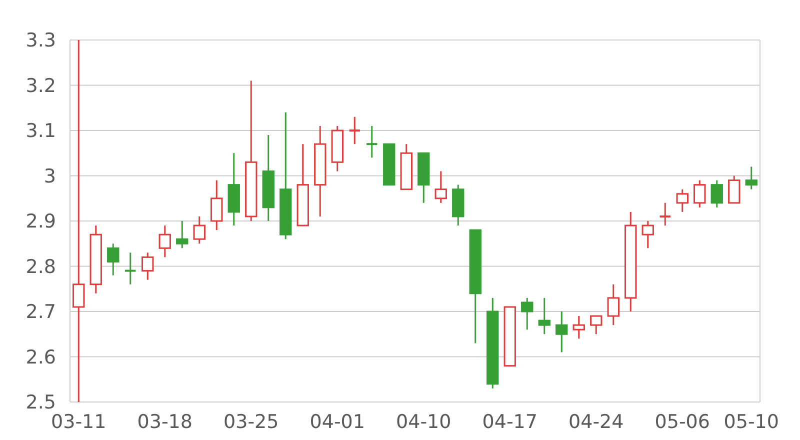  I want to click on y-tick-label: 2.6, so click(41, 357).